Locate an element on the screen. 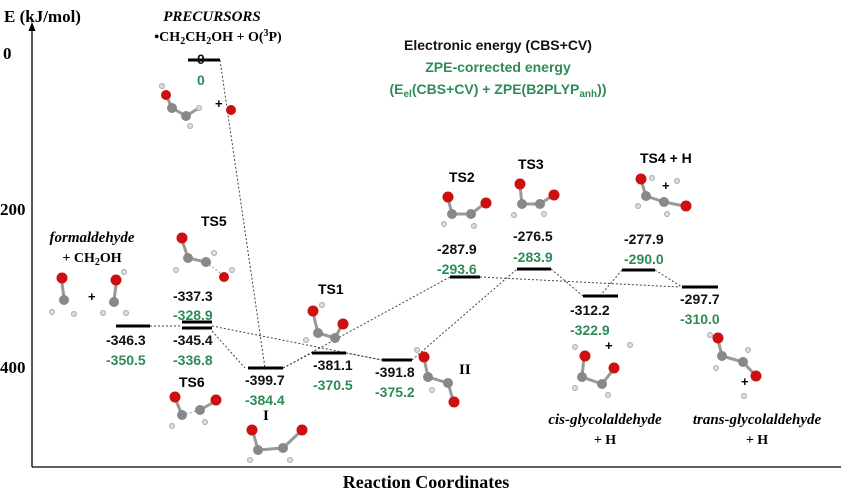  molecule-ts1 is located at coordinates (326, 322).